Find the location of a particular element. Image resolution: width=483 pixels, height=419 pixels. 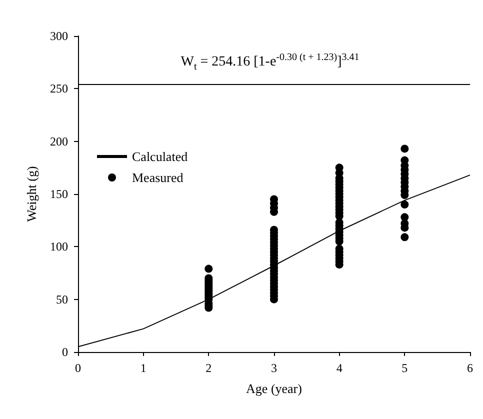

y-tick-label: 250 is located at coordinates (59, 89).